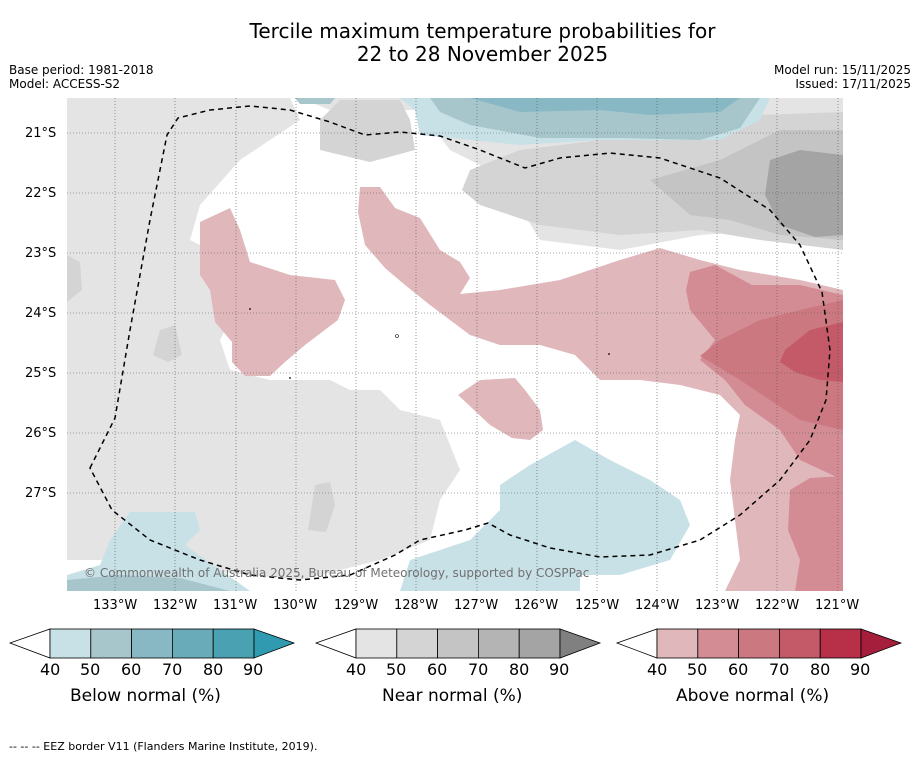 This screenshot has width=919, height=758. I want to click on lon-label-122w: 122°W, so click(777, 605).